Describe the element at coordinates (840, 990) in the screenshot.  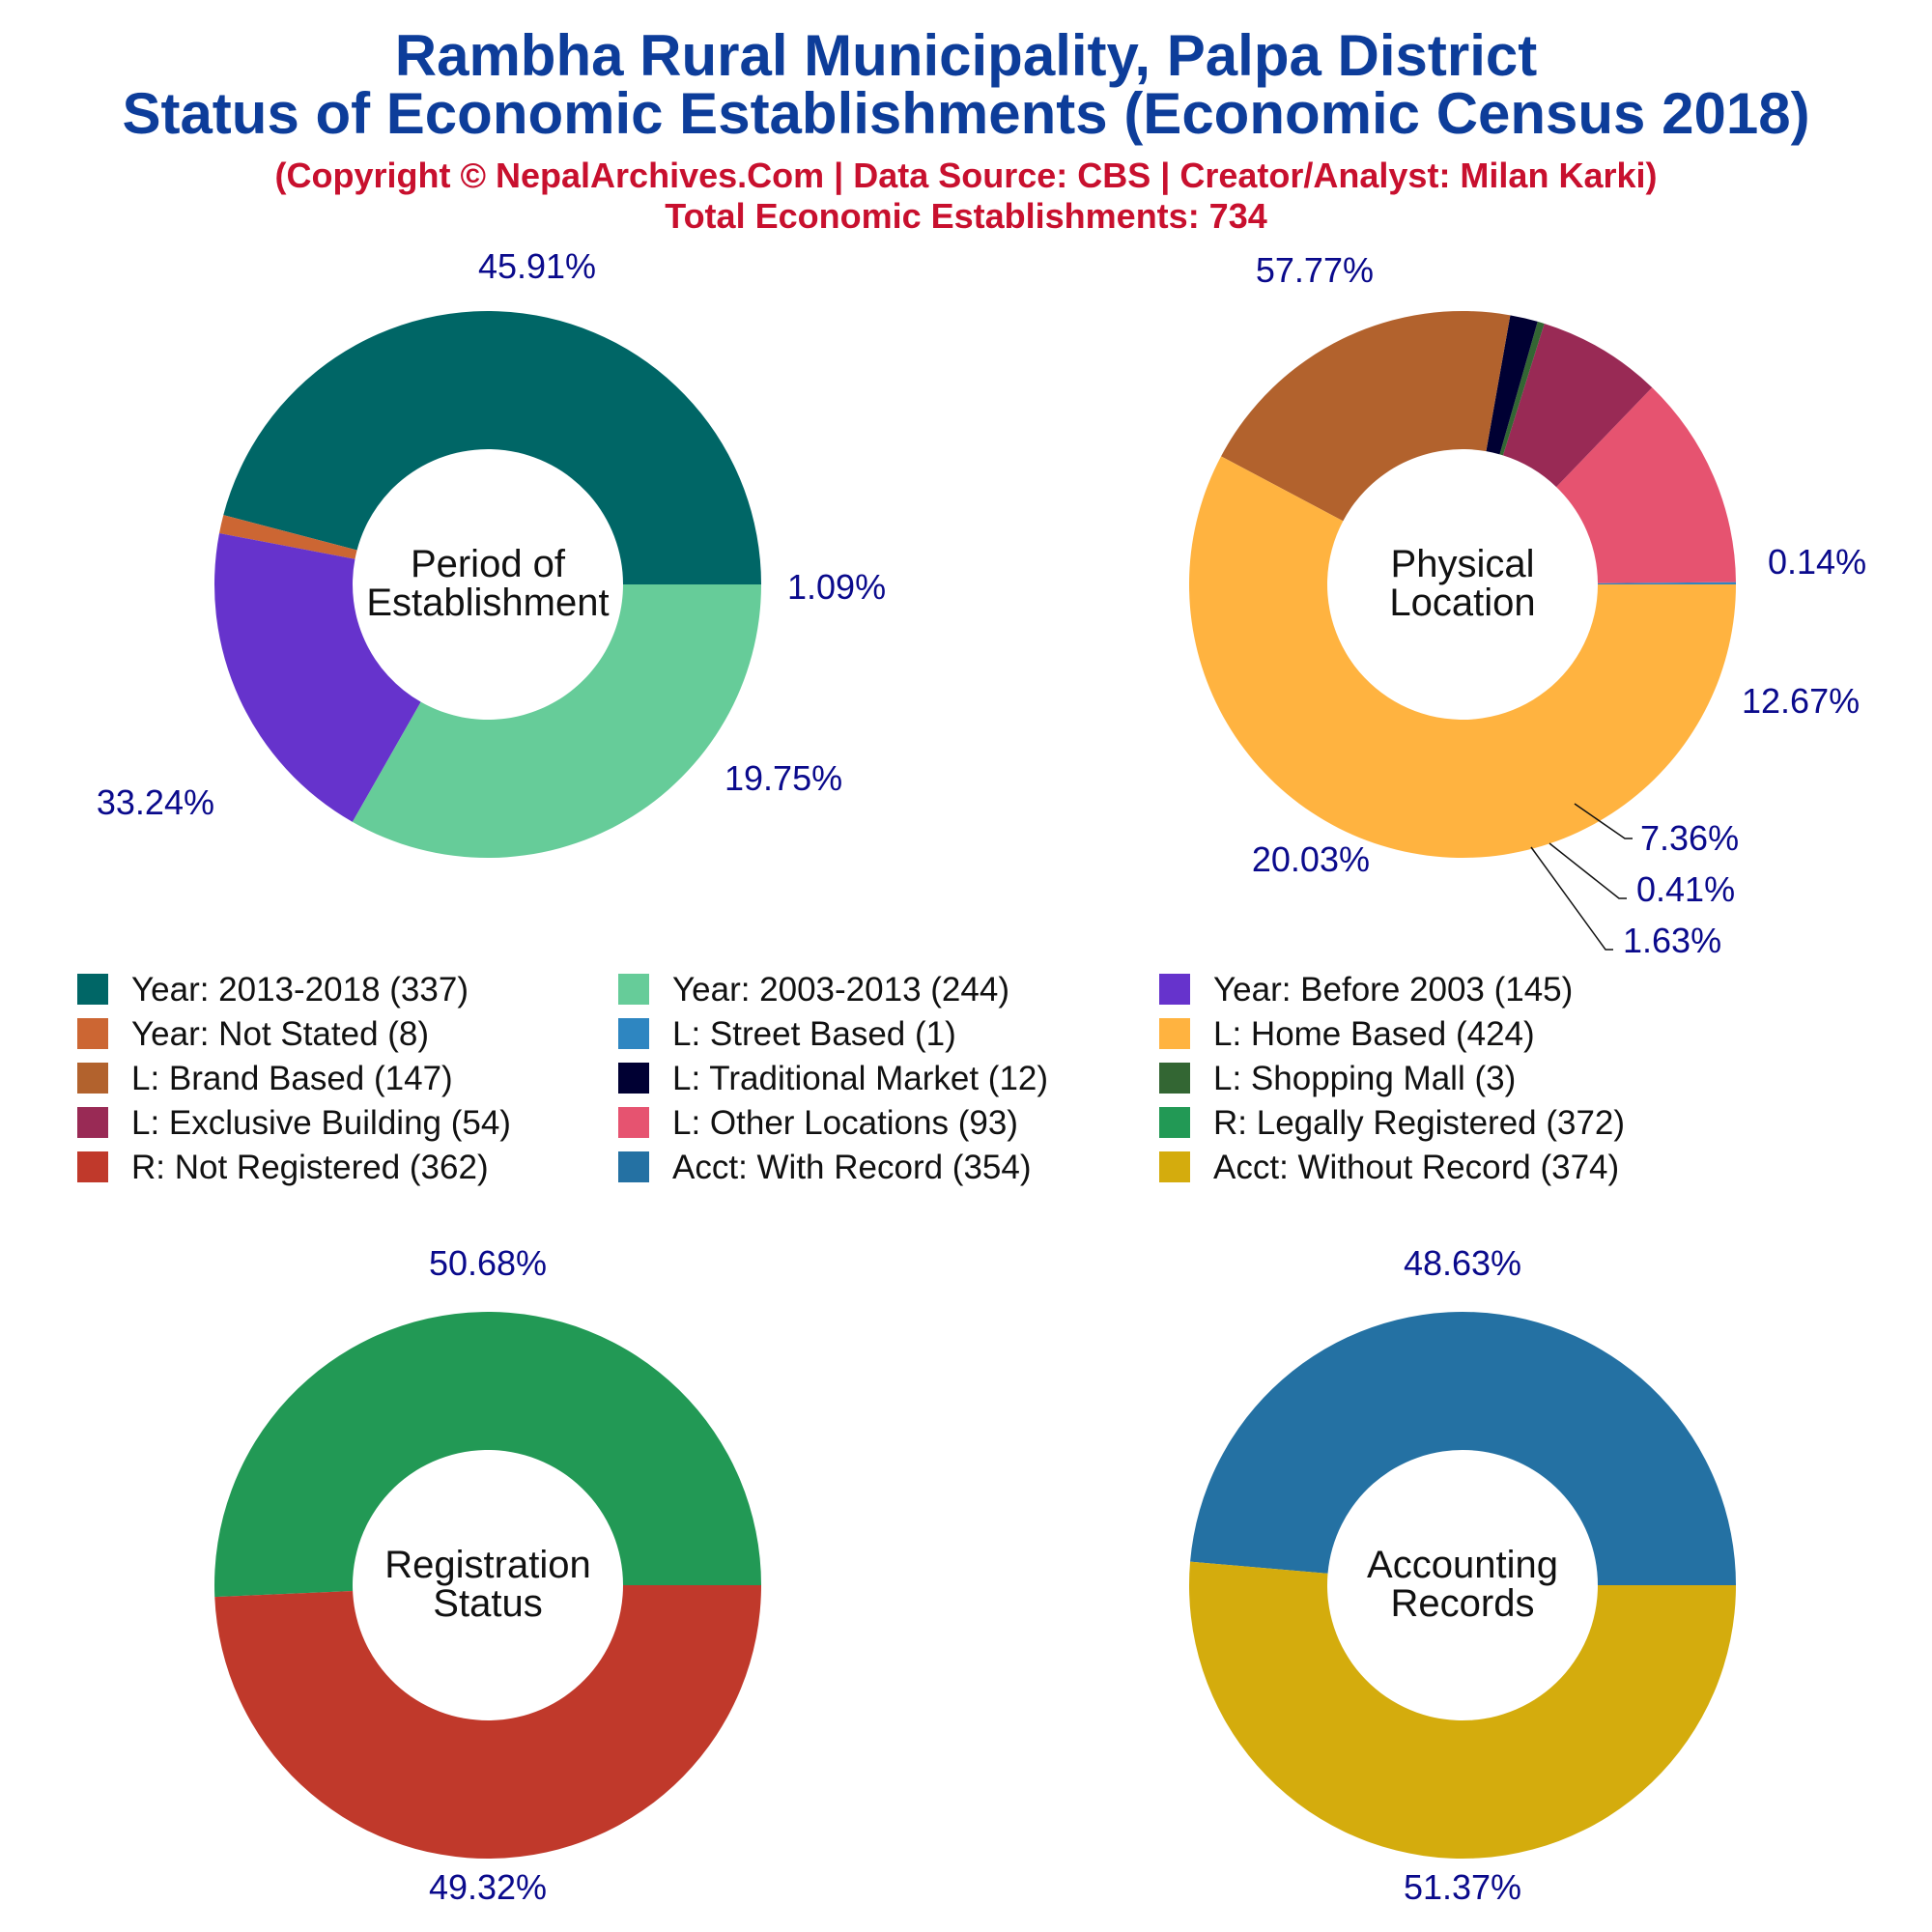
I see `legend-label: Year: 2003-2013 (244)` at that location.